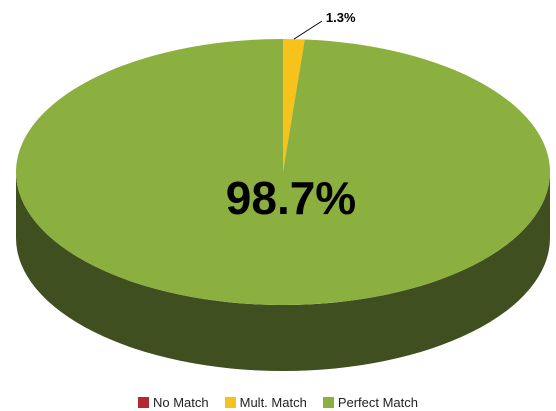  Describe the element at coordinates (294, 105) in the screenshot. I see `slice-mult-match` at that location.